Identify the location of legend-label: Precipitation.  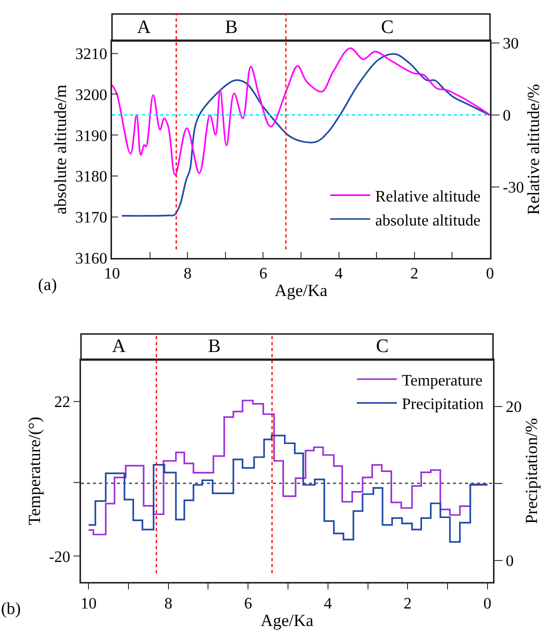
(443, 405).